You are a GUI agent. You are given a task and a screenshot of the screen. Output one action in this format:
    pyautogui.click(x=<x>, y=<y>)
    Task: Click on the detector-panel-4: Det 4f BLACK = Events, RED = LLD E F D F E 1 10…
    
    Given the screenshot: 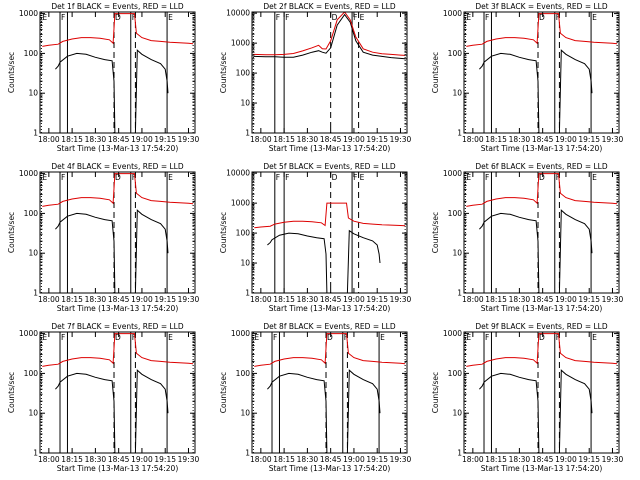 What is the action you would take?
    pyautogui.click(x=103, y=237)
    